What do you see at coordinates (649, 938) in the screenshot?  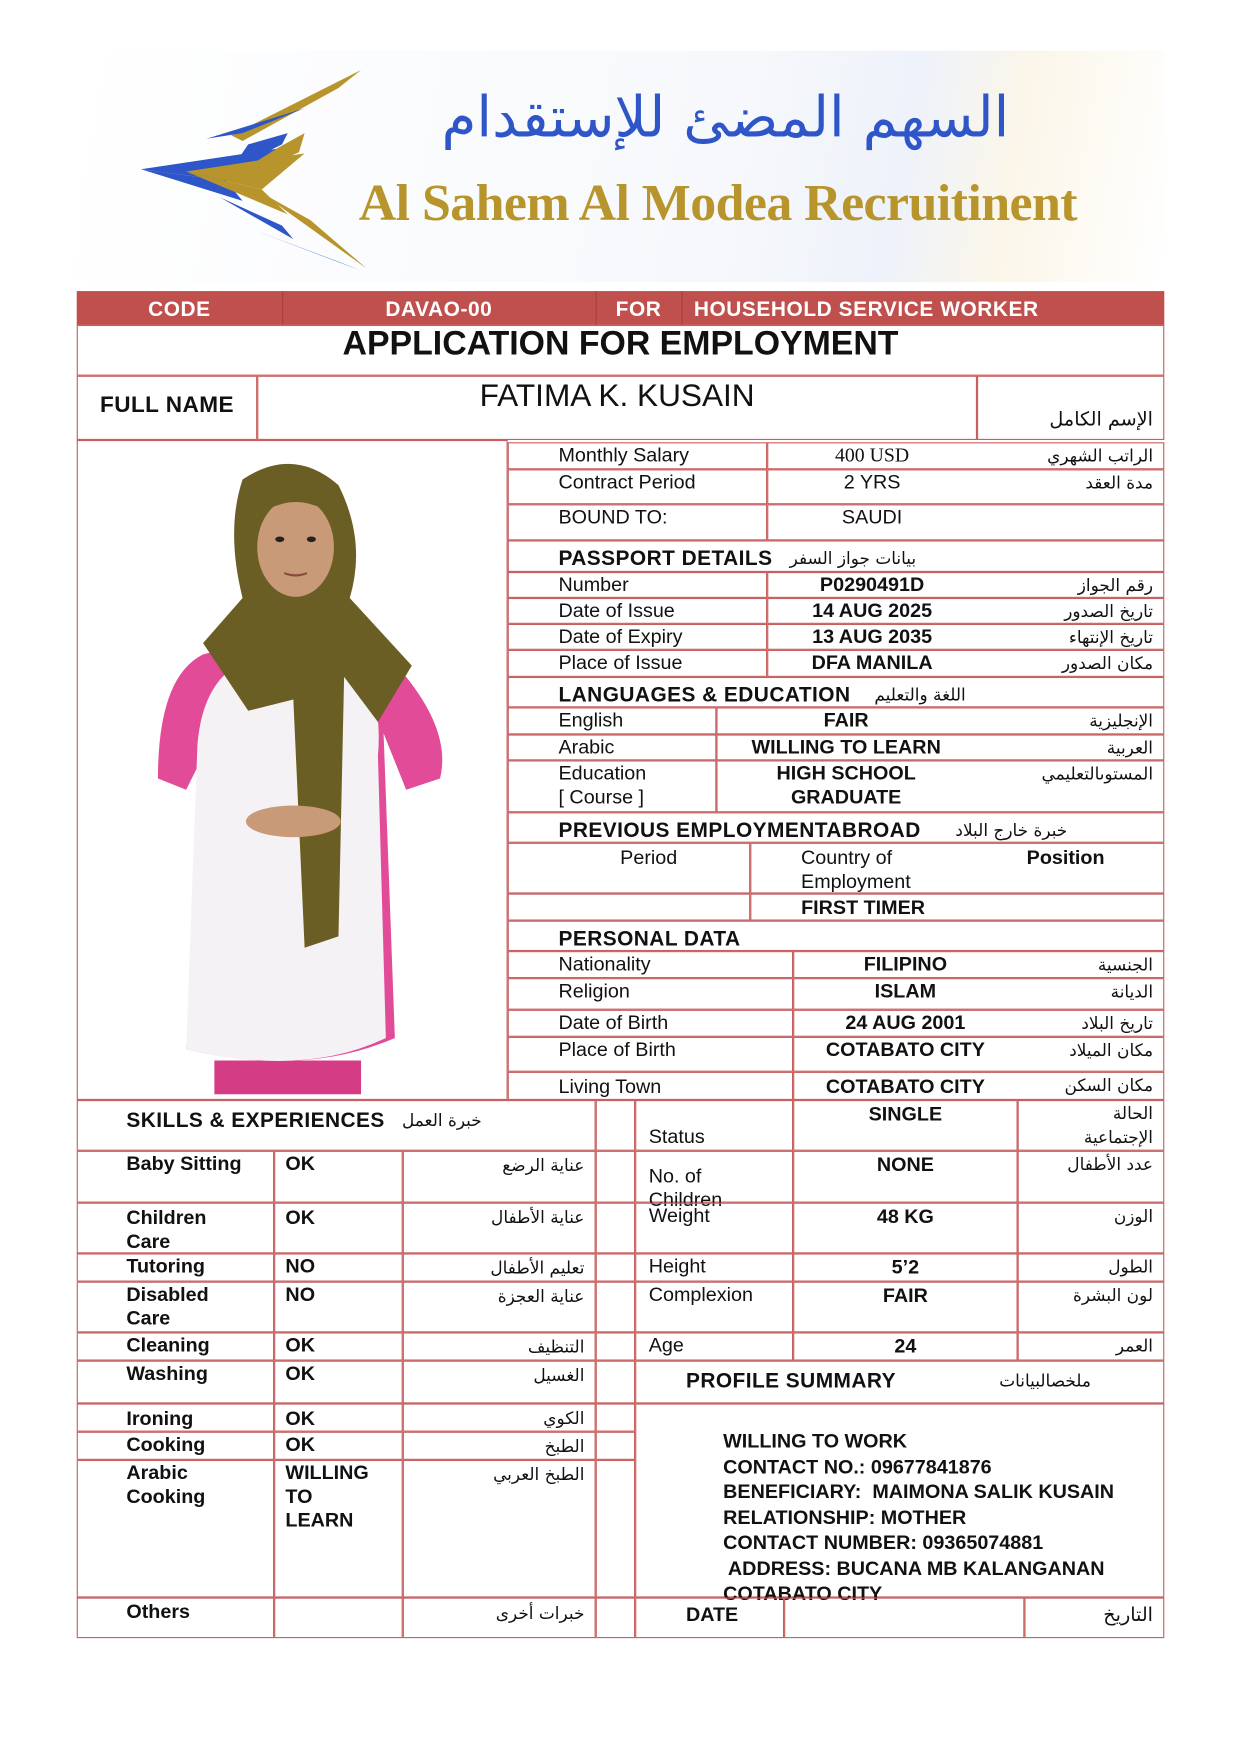 I see `personal-data-title: PERSONAL DATA` at bounding box center [649, 938].